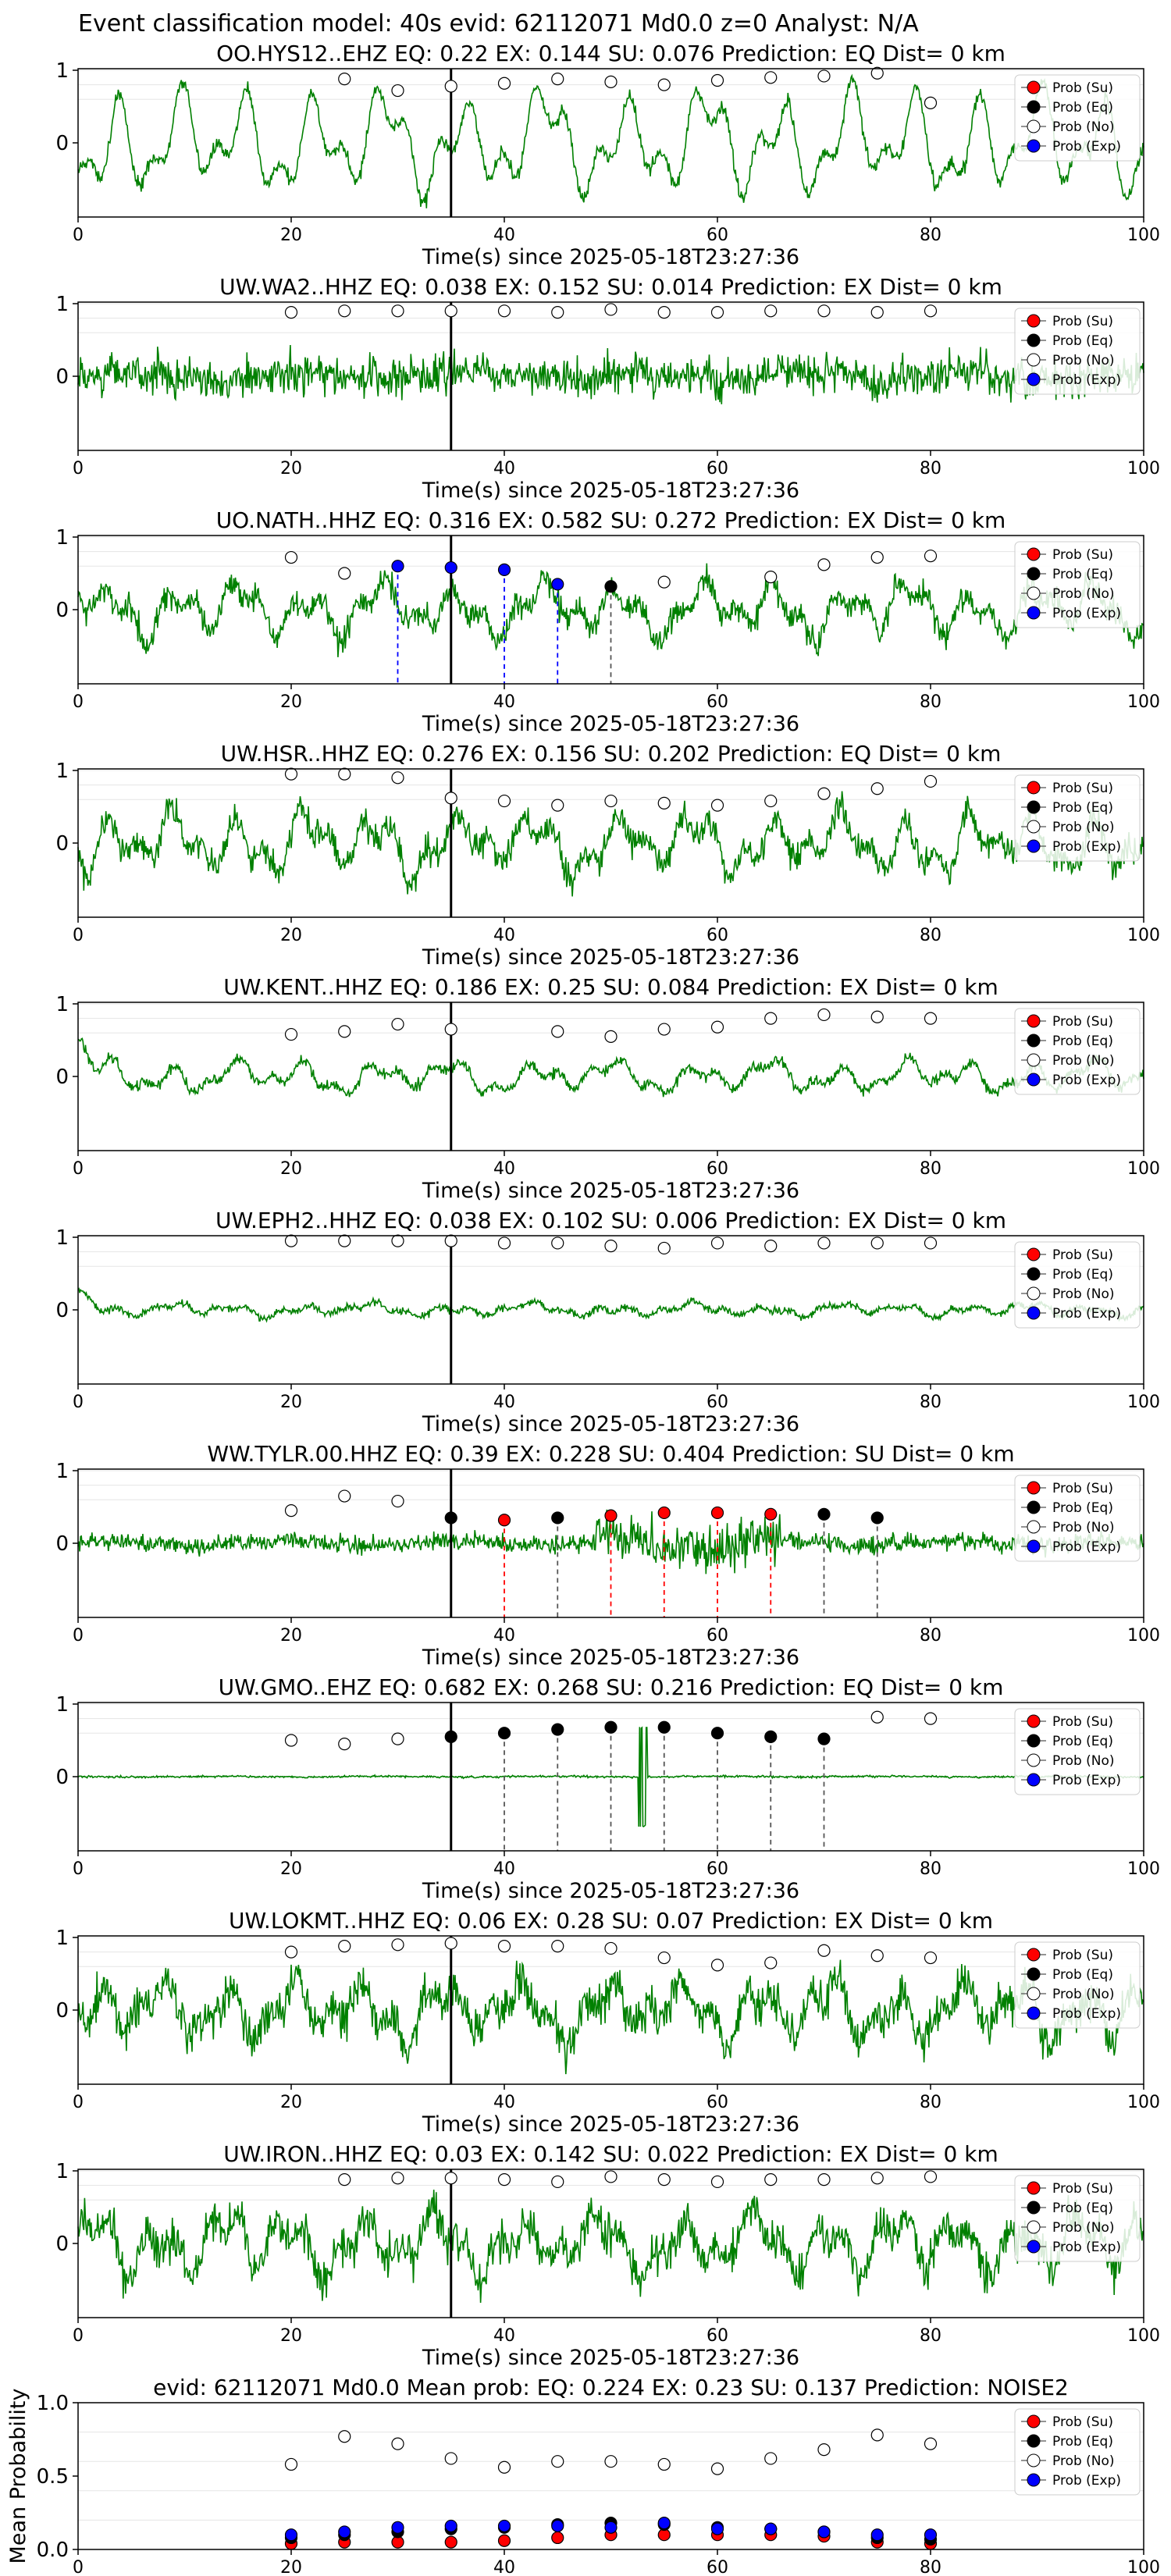 The width and height of the screenshot is (1171, 2576). Describe the element at coordinates (1082, 1255) in the screenshot. I see `legend-label: Prob (Su)` at that location.